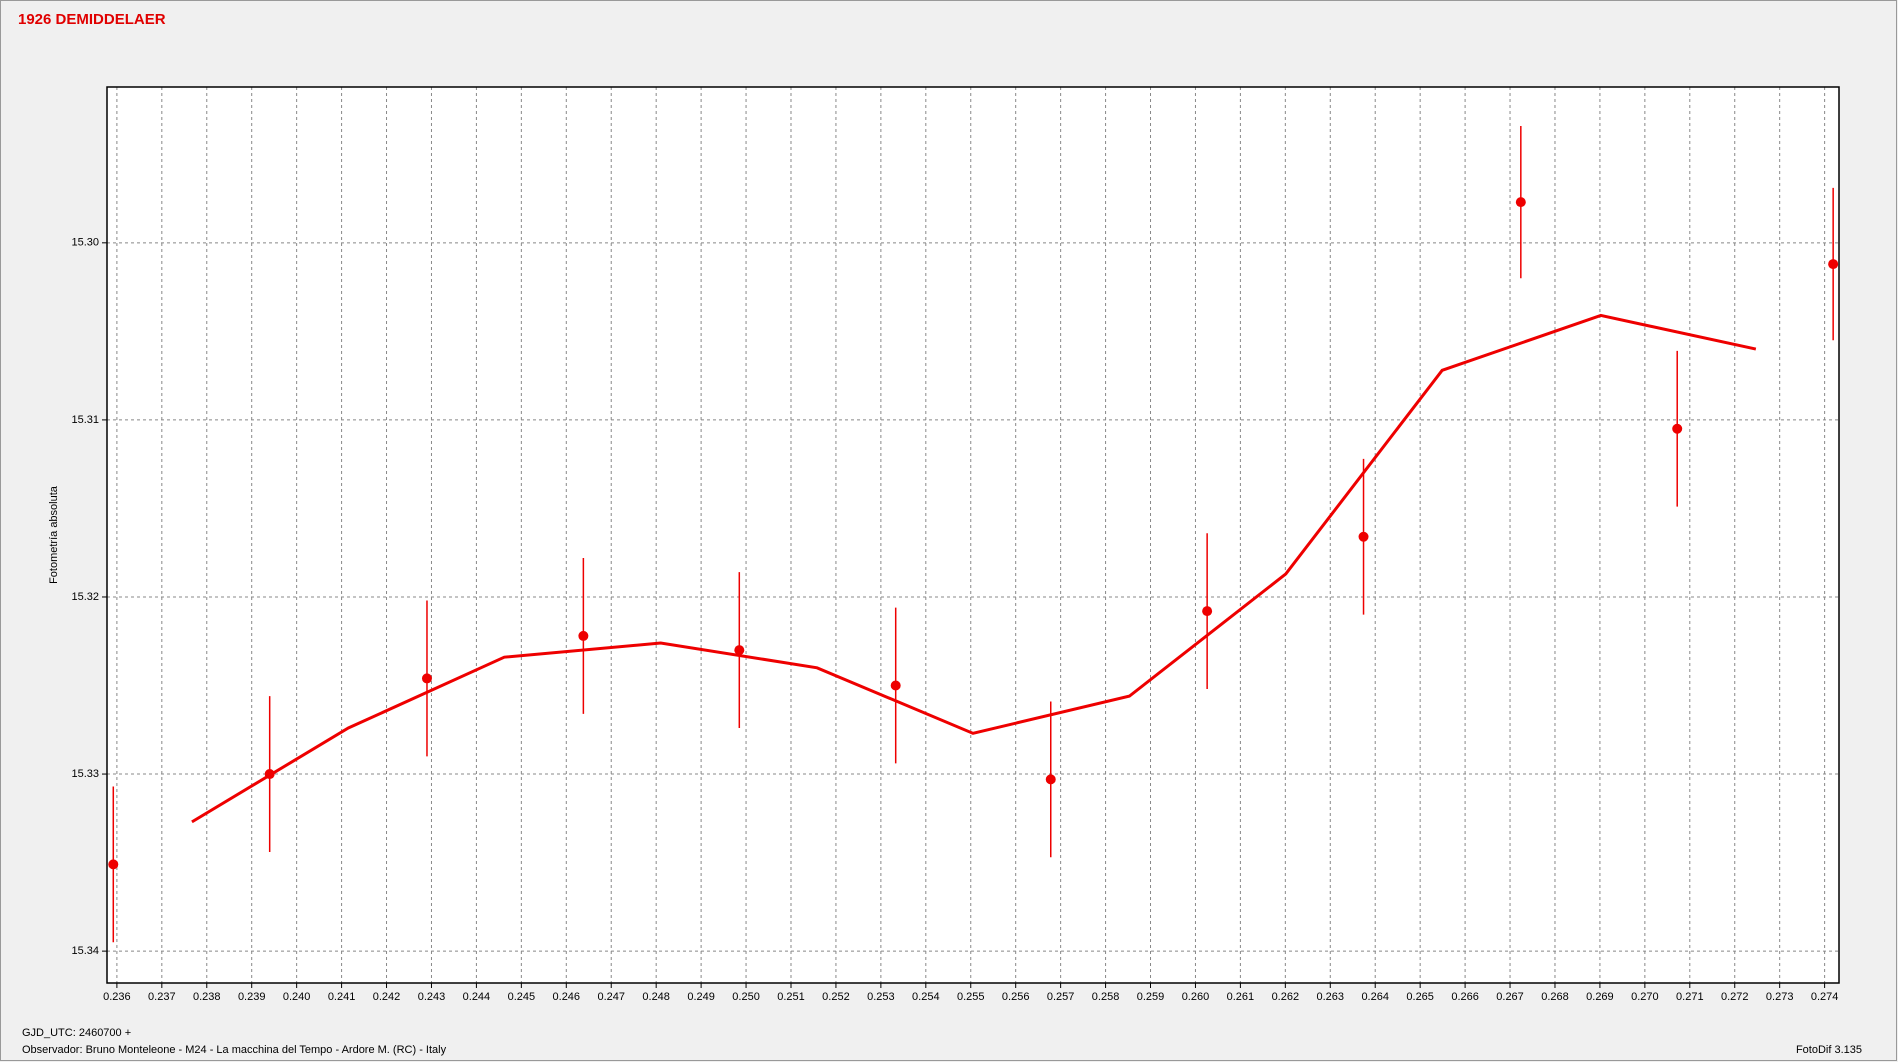 Image resolution: width=1898 pixels, height=1062 pixels. I want to click on y-tick-label: 15.34, so click(85, 951).